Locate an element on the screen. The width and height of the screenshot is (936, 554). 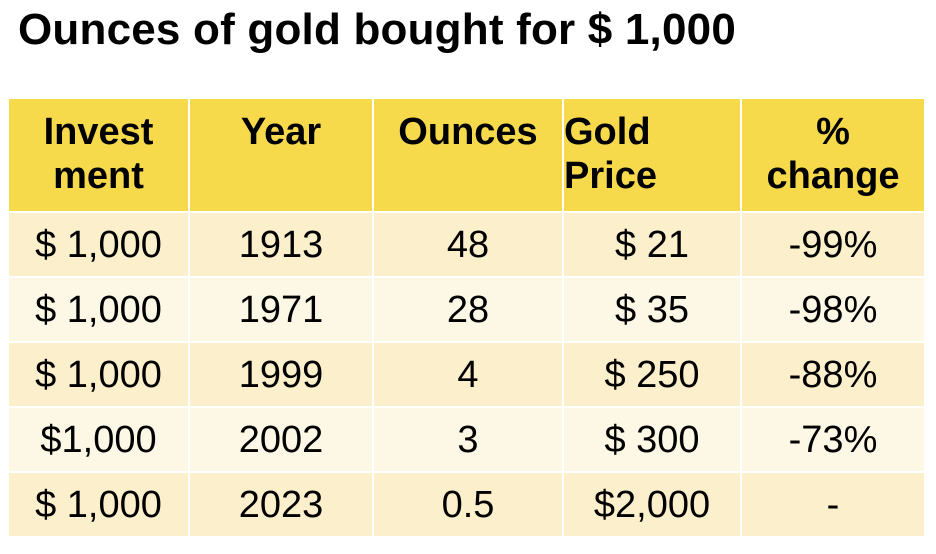
cell-percent-change: -88% is located at coordinates (833, 374).